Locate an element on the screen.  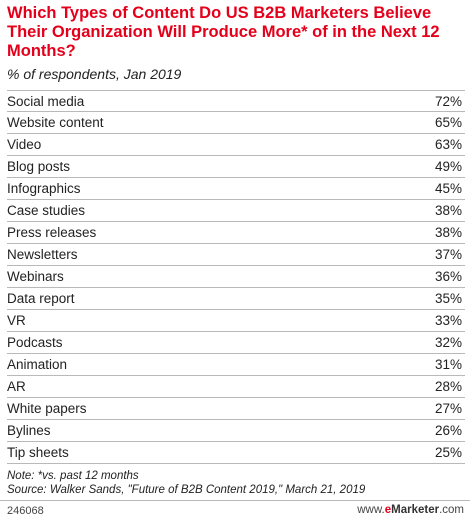
table-row: Bylines 26% is located at coordinates (236, 431).